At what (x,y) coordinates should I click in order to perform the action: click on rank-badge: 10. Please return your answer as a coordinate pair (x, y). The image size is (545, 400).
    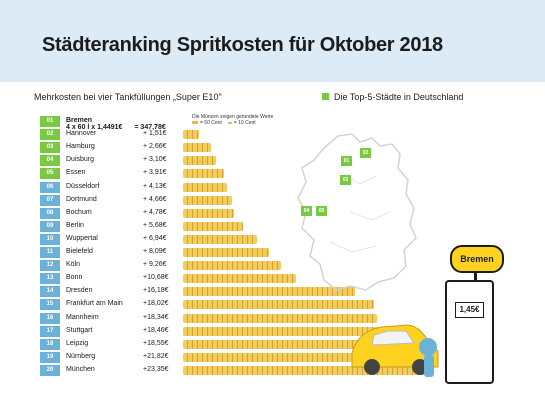
    Looking at the image, I should click on (50, 239).